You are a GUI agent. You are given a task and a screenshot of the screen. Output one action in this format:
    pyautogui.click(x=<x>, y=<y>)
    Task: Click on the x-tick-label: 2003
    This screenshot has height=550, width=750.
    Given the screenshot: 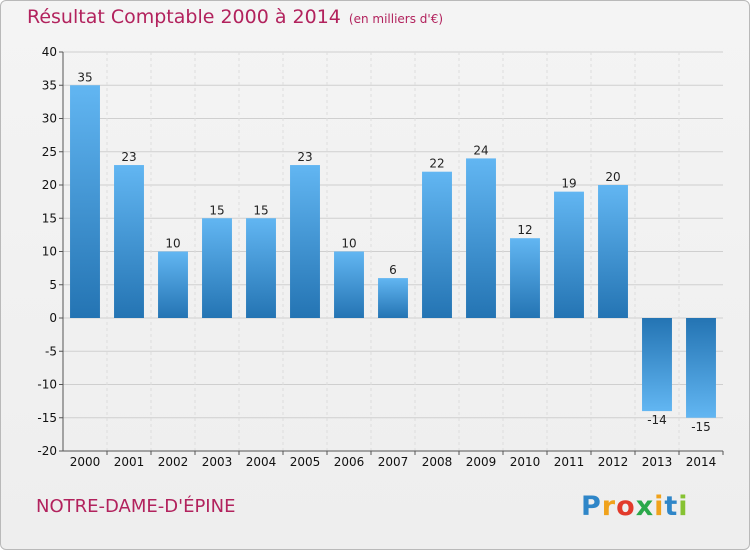 What is the action you would take?
    pyautogui.click(x=217, y=462)
    